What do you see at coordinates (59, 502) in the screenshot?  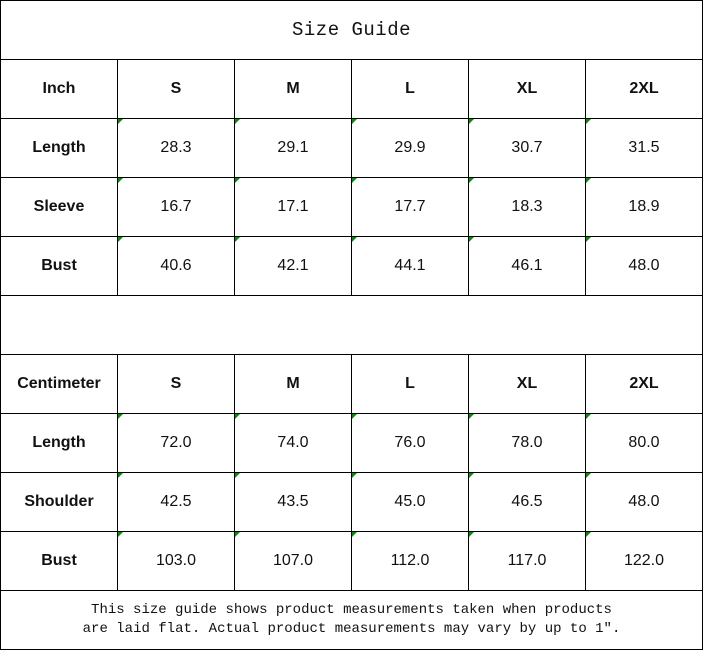 I see `row-label: Shoulder` at bounding box center [59, 502].